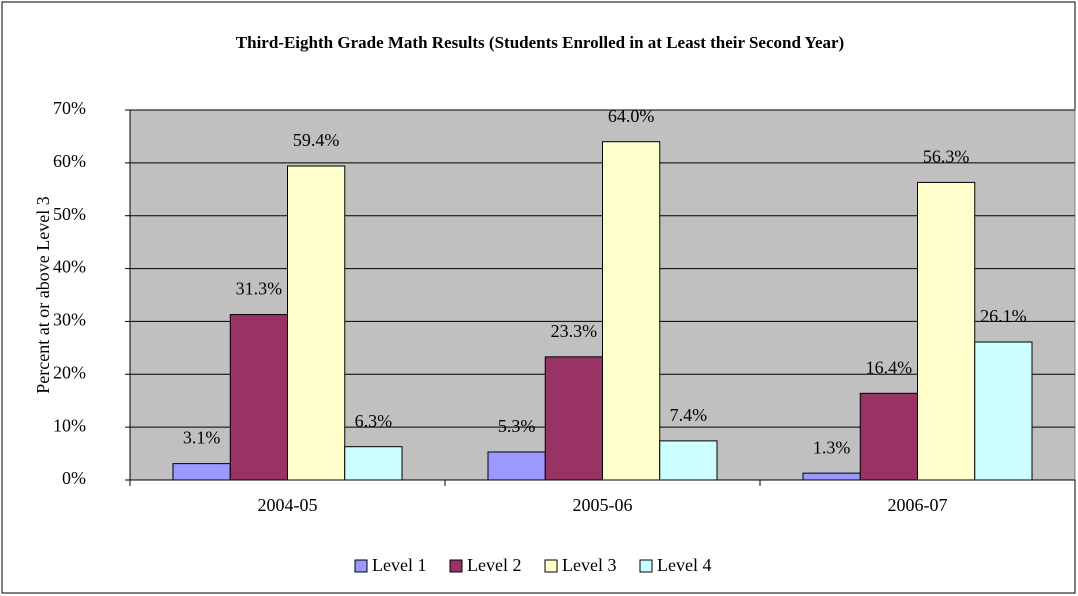 Image resolution: width=1078 pixels, height=596 pixels. I want to click on data-label: 3.1%, so click(202, 438).